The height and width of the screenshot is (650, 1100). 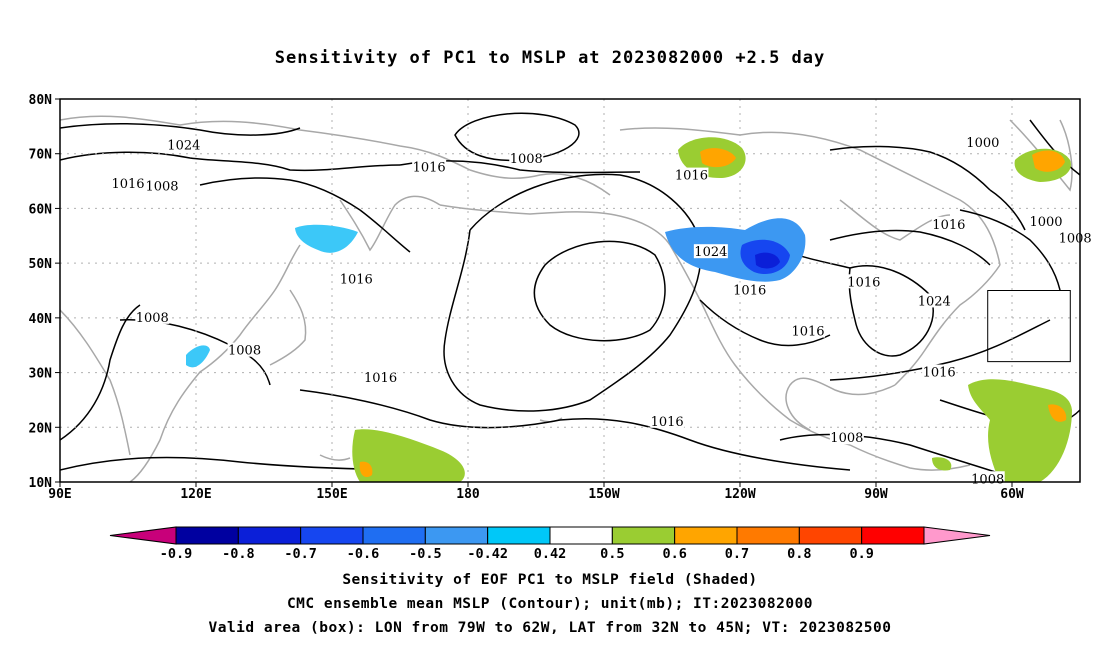 What do you see at coordinates (599, 291) in the screenshot?
I see `contour-1024-high` at bounding box center [599, 291].